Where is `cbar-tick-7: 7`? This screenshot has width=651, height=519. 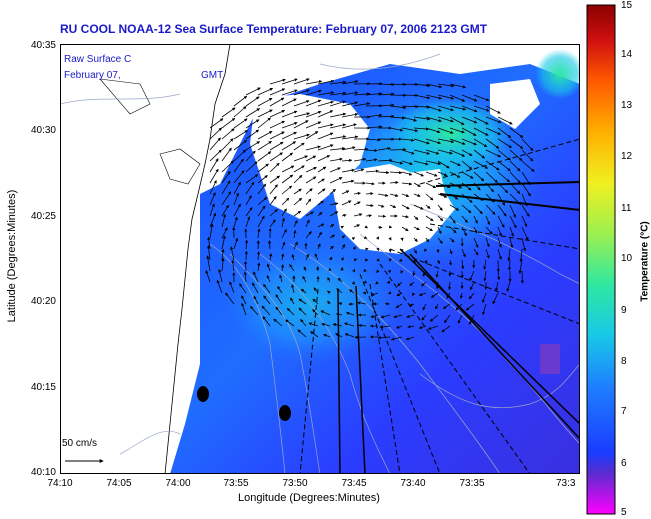 cbar-tick-7: 7 is located at coordinates (624, 411).